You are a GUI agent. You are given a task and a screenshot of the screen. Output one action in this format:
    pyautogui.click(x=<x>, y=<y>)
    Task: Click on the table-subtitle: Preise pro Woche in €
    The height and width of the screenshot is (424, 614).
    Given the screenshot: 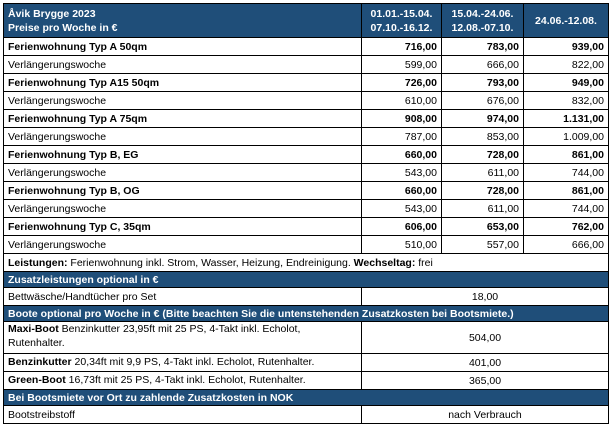 What is the action you would take?
    pyautogui.click(x=63, y=27)
    